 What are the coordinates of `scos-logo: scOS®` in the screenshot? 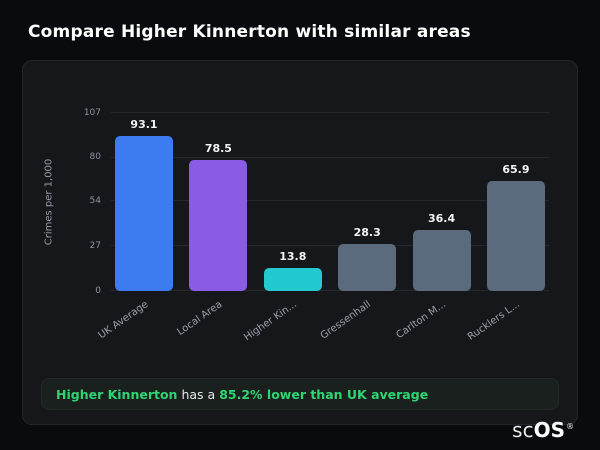 It's located at (543, 430).